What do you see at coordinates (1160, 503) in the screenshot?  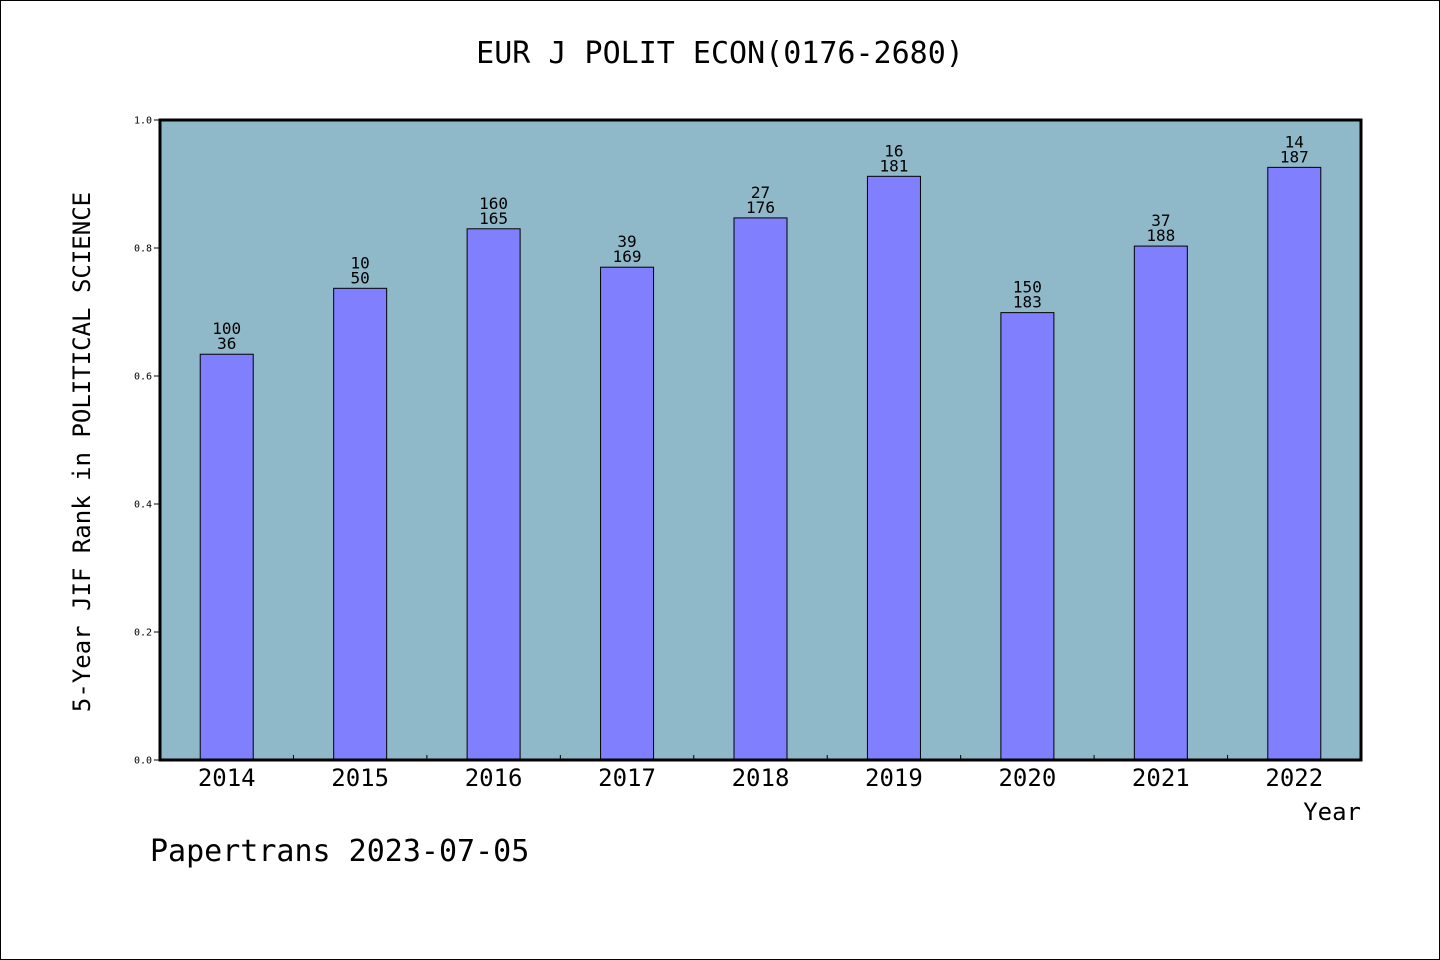 I see `bar-2021` at bounding box center [1160, 503].